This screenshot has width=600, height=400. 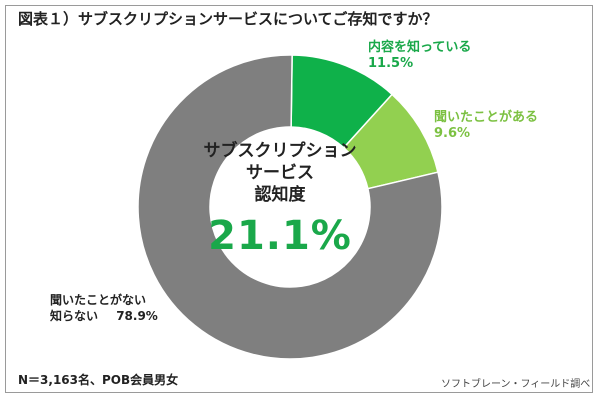 What do you see at coordinates (420, 47) in the screenshot?
I see `label-know-name: 内容を知っている` at bounding box center [420, 47].